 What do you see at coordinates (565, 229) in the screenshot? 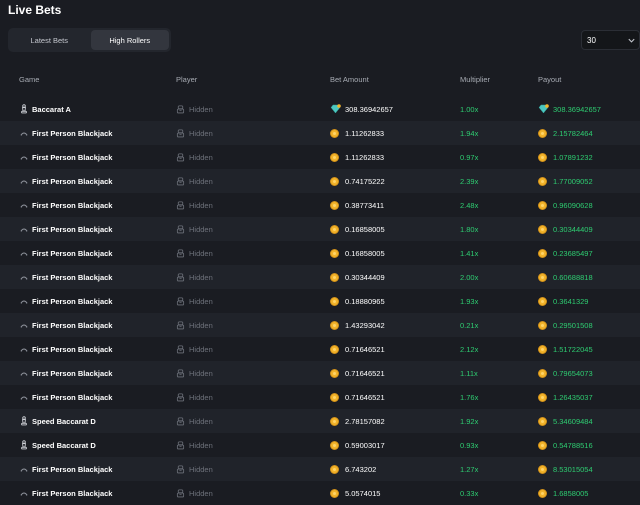
I see `payout-cell: 0.30344409` at bounding box center [565, 229].